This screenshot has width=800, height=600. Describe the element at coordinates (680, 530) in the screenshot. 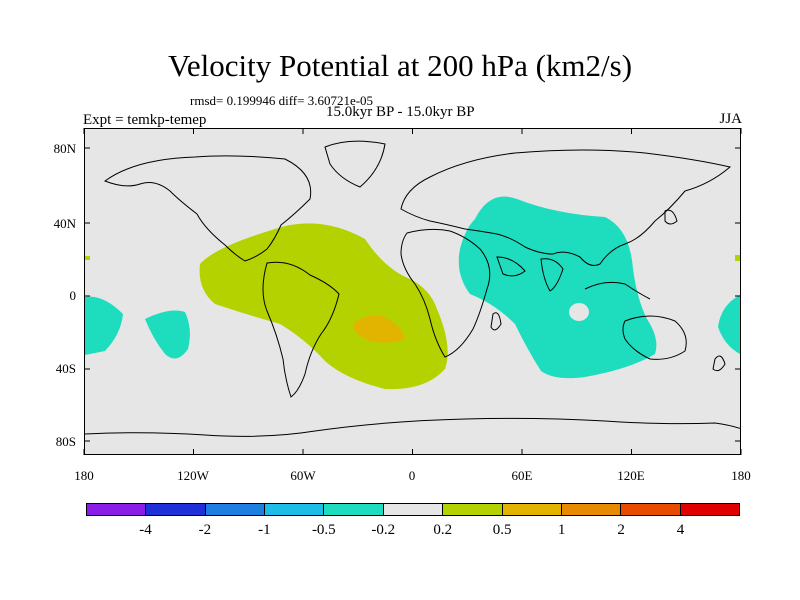

I see `colorbar-label: 4` at that location.